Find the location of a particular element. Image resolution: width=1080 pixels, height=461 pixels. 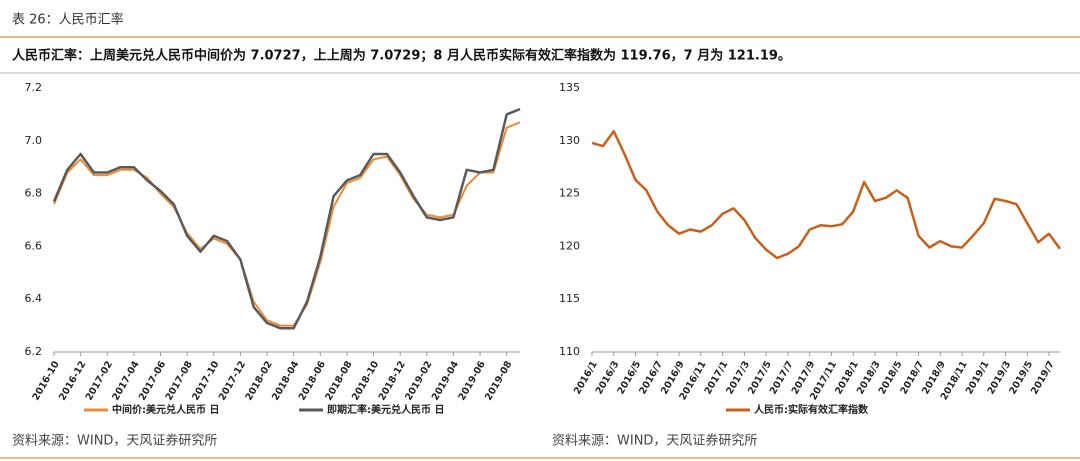

y-tick-label: 6.6 is located at coordinates (34, 245).